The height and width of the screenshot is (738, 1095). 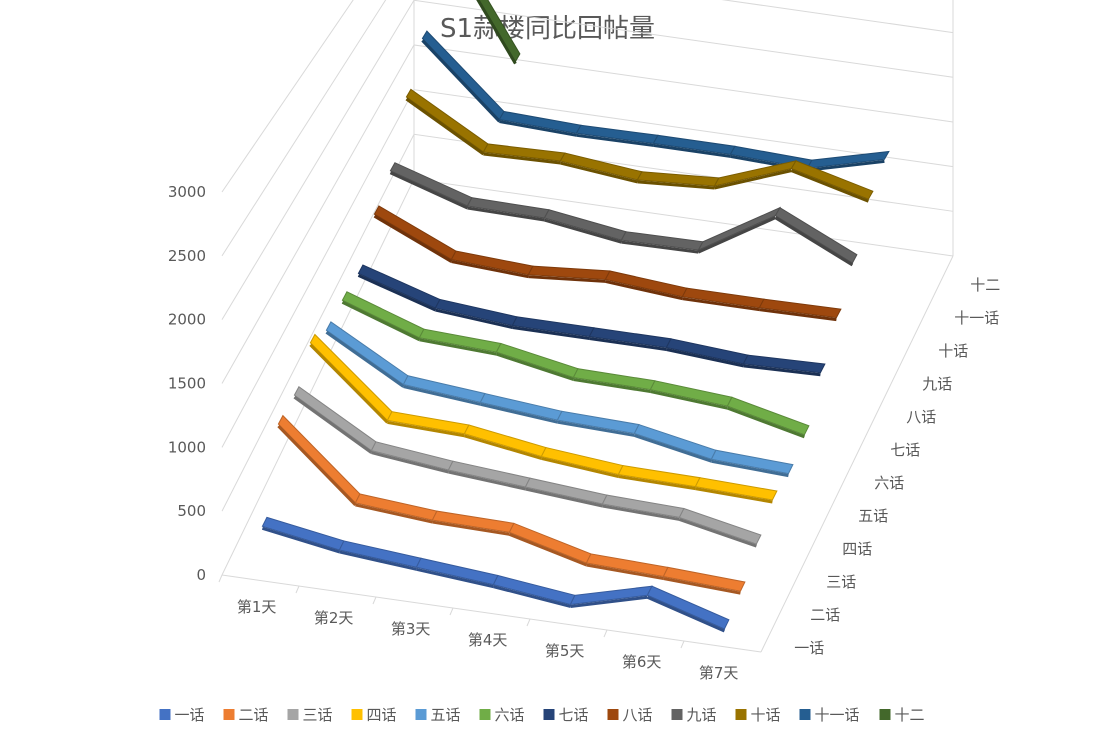 What do you see at coordinates (758, 715) in the screenshot?
I see `legend-item: 十话` at bounding box center [758, 715].